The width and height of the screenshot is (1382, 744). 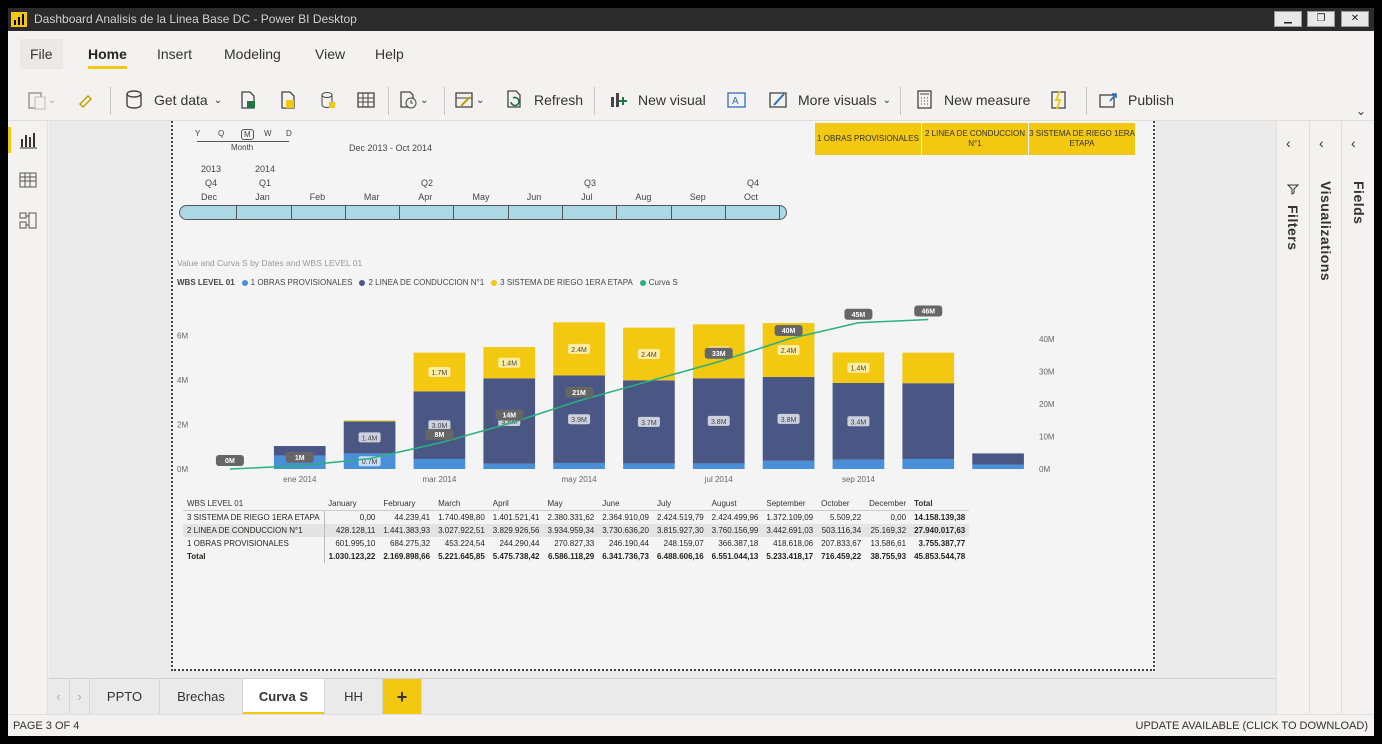 What do you see at coordinates (571, 504) in the screenshot?
I see `matrix-header: May` at bounding box center [571, 504].